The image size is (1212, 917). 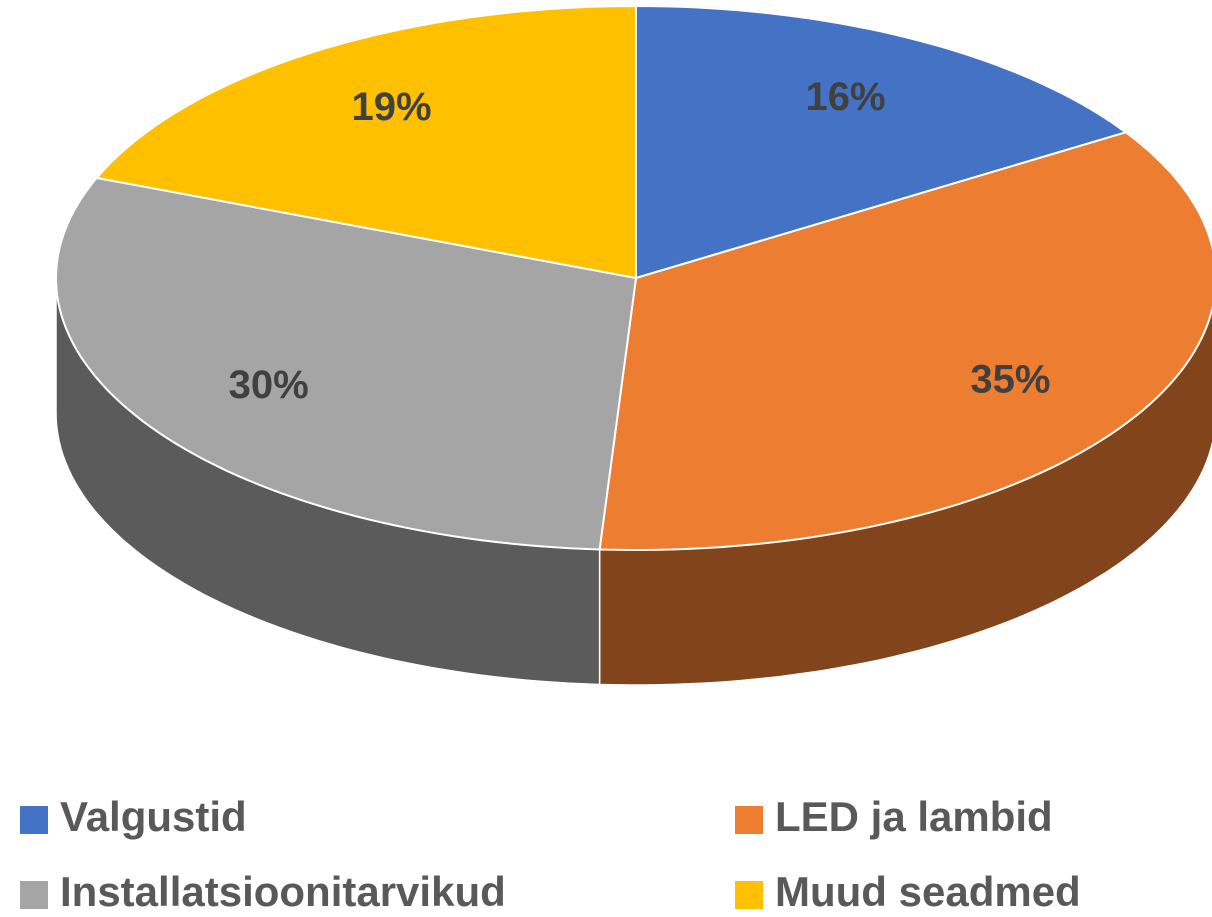 I want to click on data-label: 30%, so click(x=269, y=385).